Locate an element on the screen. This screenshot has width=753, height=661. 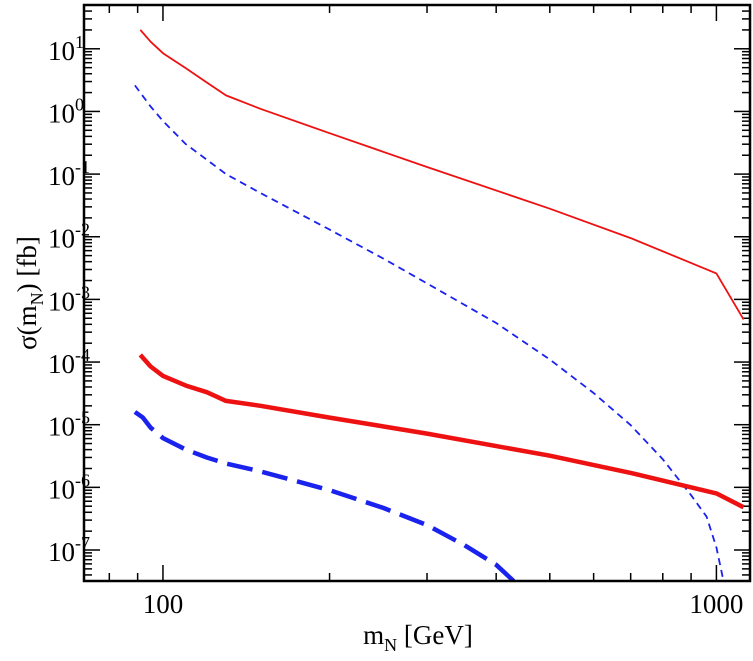
y-tick-label: 10⁻⁶ is located at coordinates (69, 487).